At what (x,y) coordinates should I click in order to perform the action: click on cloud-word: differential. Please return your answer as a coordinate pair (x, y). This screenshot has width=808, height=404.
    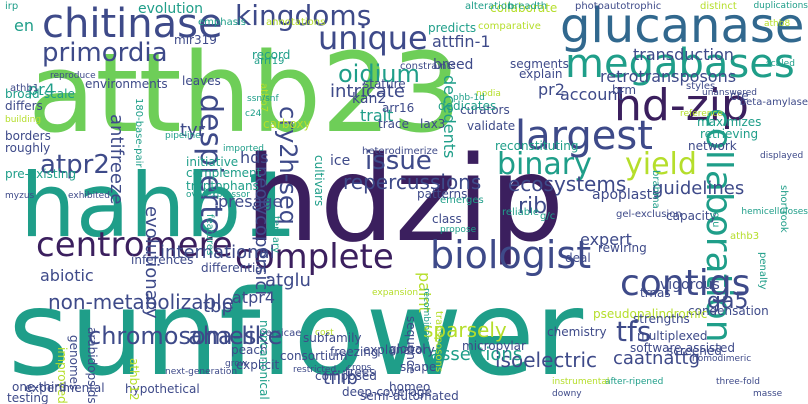
    Looking at the image, I should click on (233, 268).